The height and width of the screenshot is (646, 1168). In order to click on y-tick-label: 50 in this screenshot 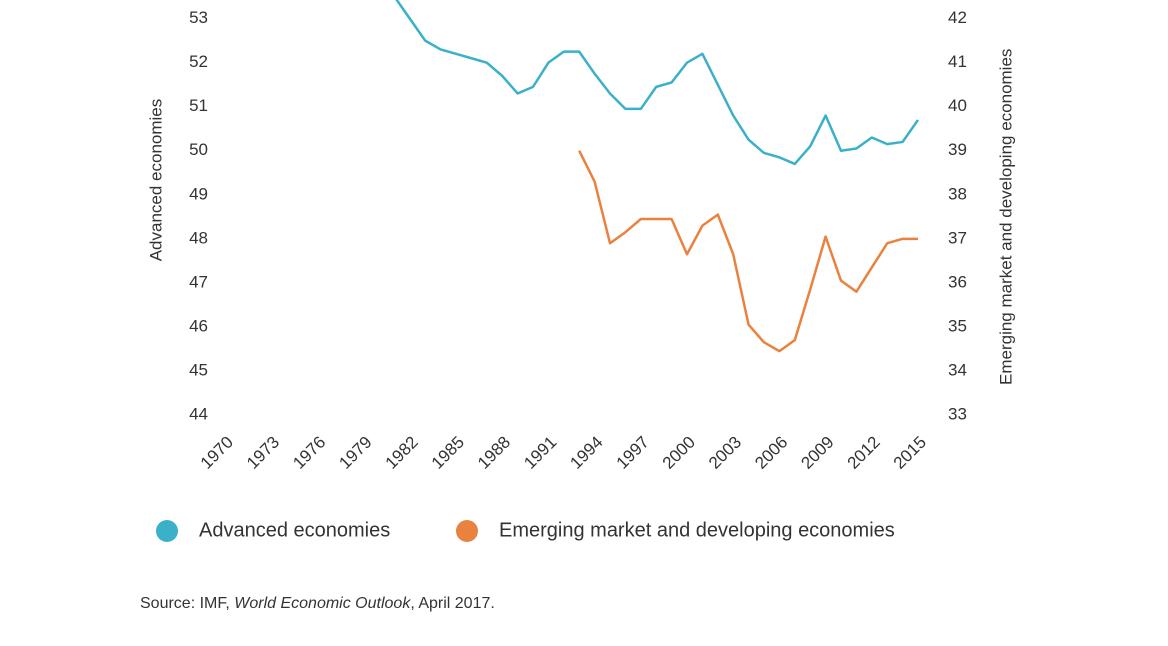, I will do `click(198, 149)`.